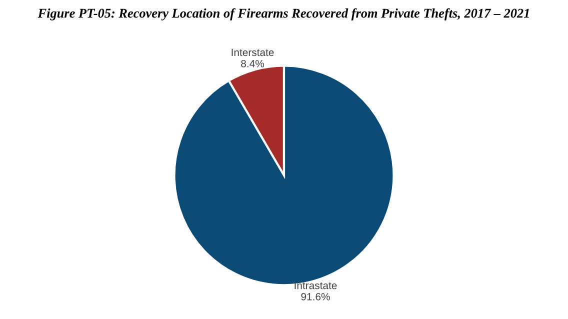  What do you see at coordinates (252, 64) in the screenshot?
I see `data-label: 8.4%` at bounding box center [252, 64].